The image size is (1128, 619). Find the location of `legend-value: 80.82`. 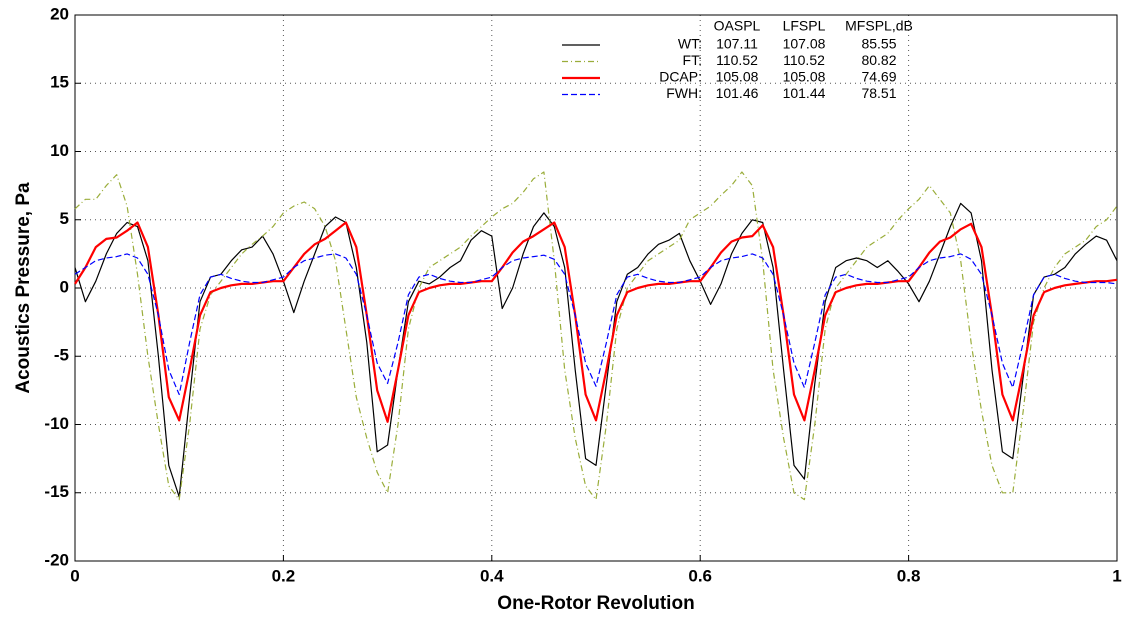

legend-value: 80.82 is located at coordinates (878, 60).